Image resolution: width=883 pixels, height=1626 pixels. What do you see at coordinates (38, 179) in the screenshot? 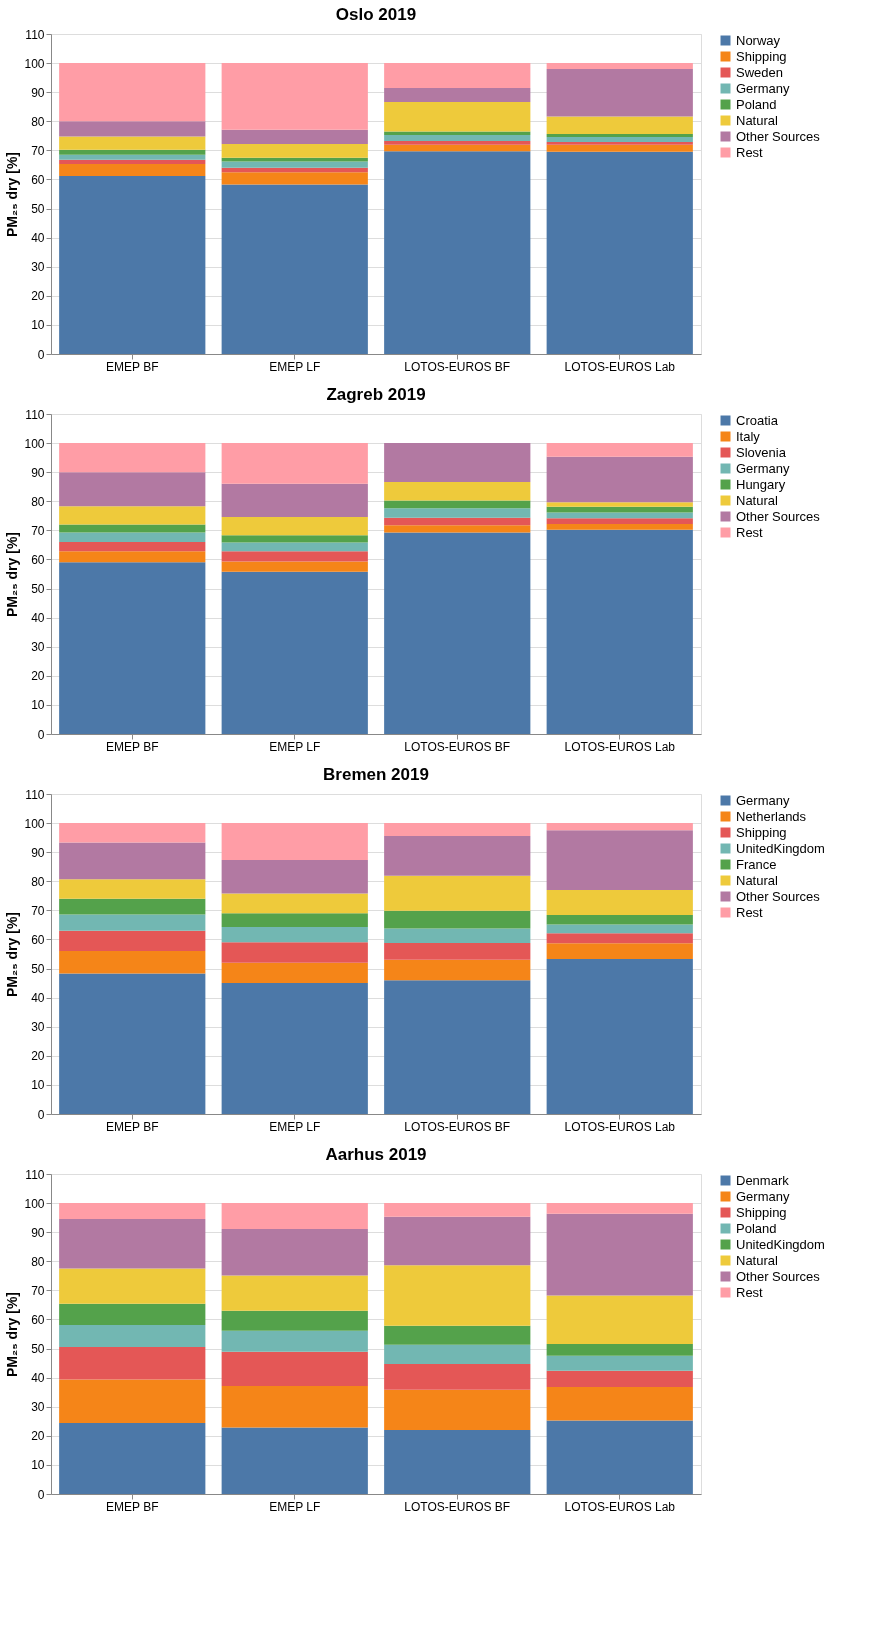
I see `y-tick-label: 60` at bounding box center [38, 179].